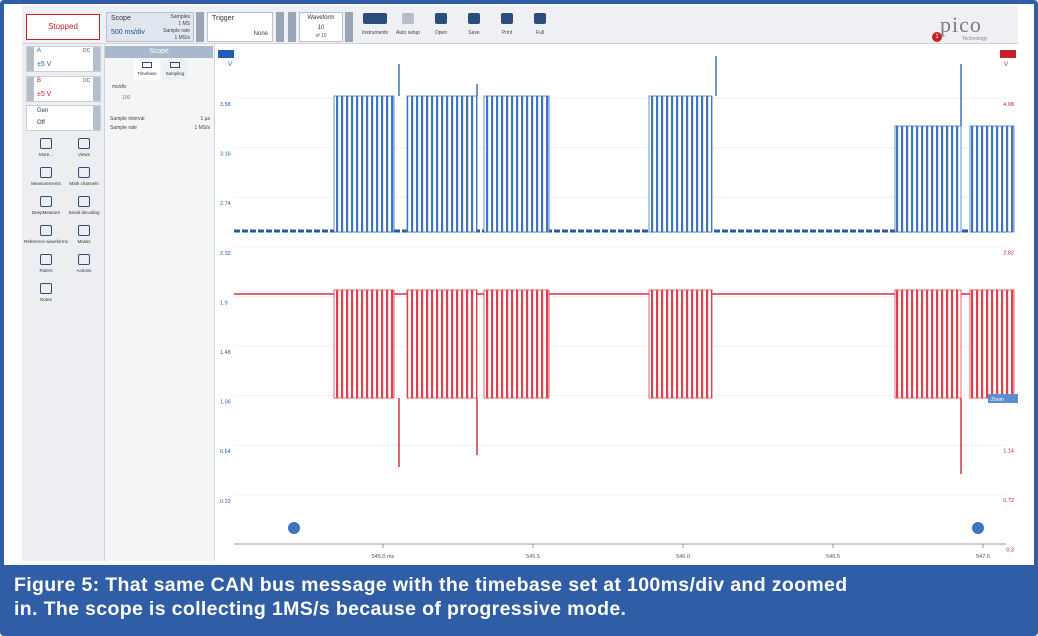  What do you see at coordinates (321, 27) in the screenshot?
I see `waveform-box: Waveform 10 of 10` at bounding box center [321, 27].